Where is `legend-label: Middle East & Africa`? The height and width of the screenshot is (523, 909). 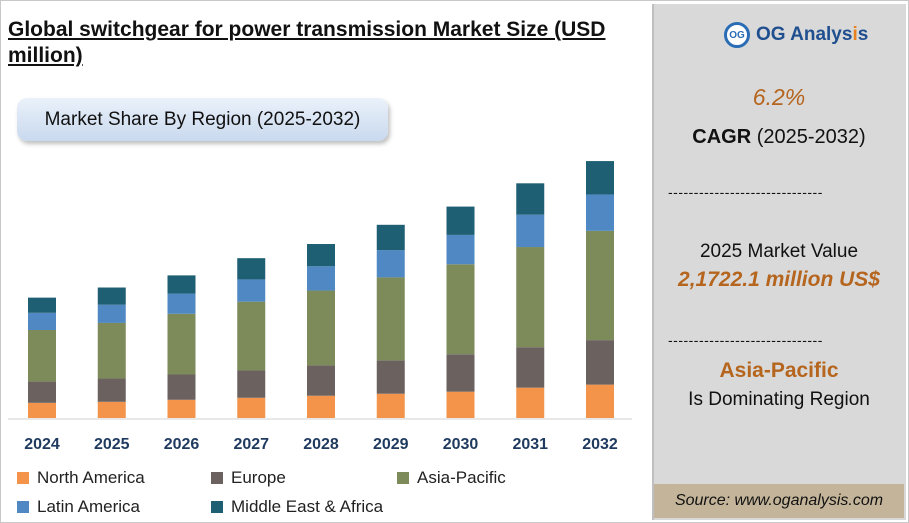 legend-label: Middle East & Africa is located at coordinates (307, 506).